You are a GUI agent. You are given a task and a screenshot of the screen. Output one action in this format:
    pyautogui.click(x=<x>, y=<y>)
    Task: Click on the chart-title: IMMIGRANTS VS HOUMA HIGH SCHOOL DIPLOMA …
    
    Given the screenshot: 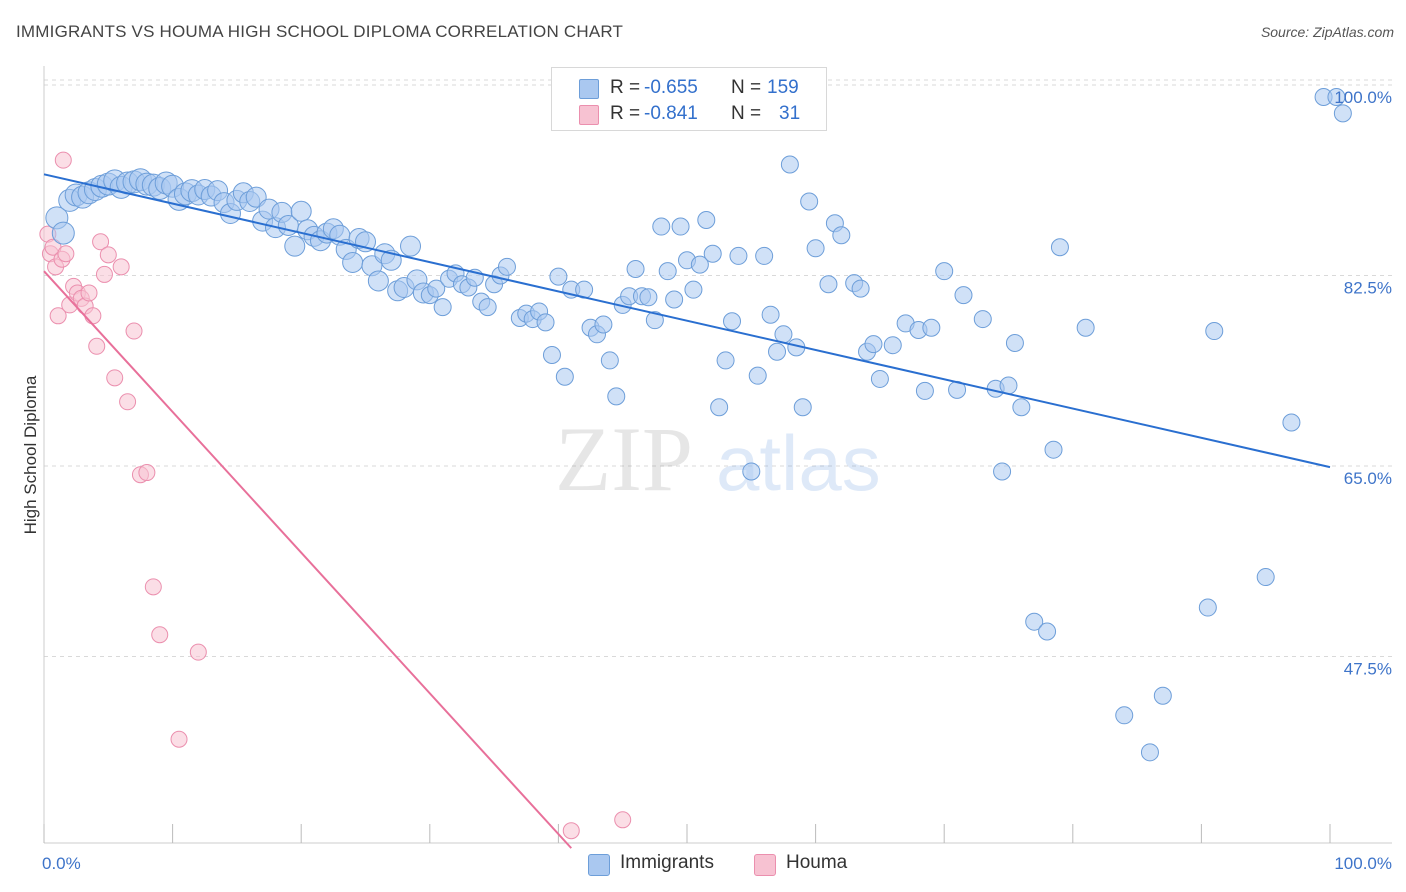 What is the action you would take?
    pyautogui.click(x=320, y=31)
    